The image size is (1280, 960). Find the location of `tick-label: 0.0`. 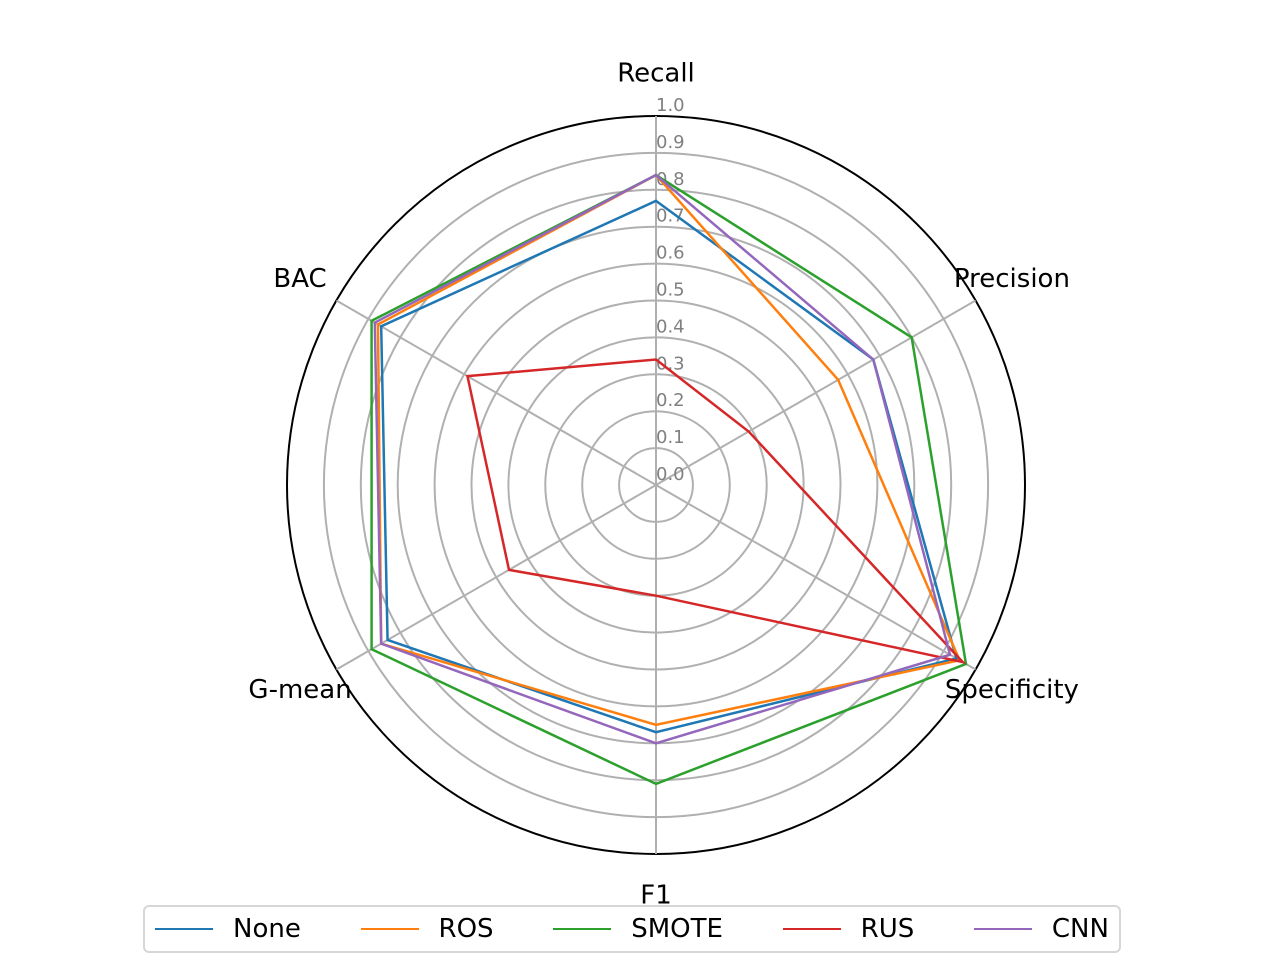

tick-label: 0.0 is located at coordinates (670, 474).